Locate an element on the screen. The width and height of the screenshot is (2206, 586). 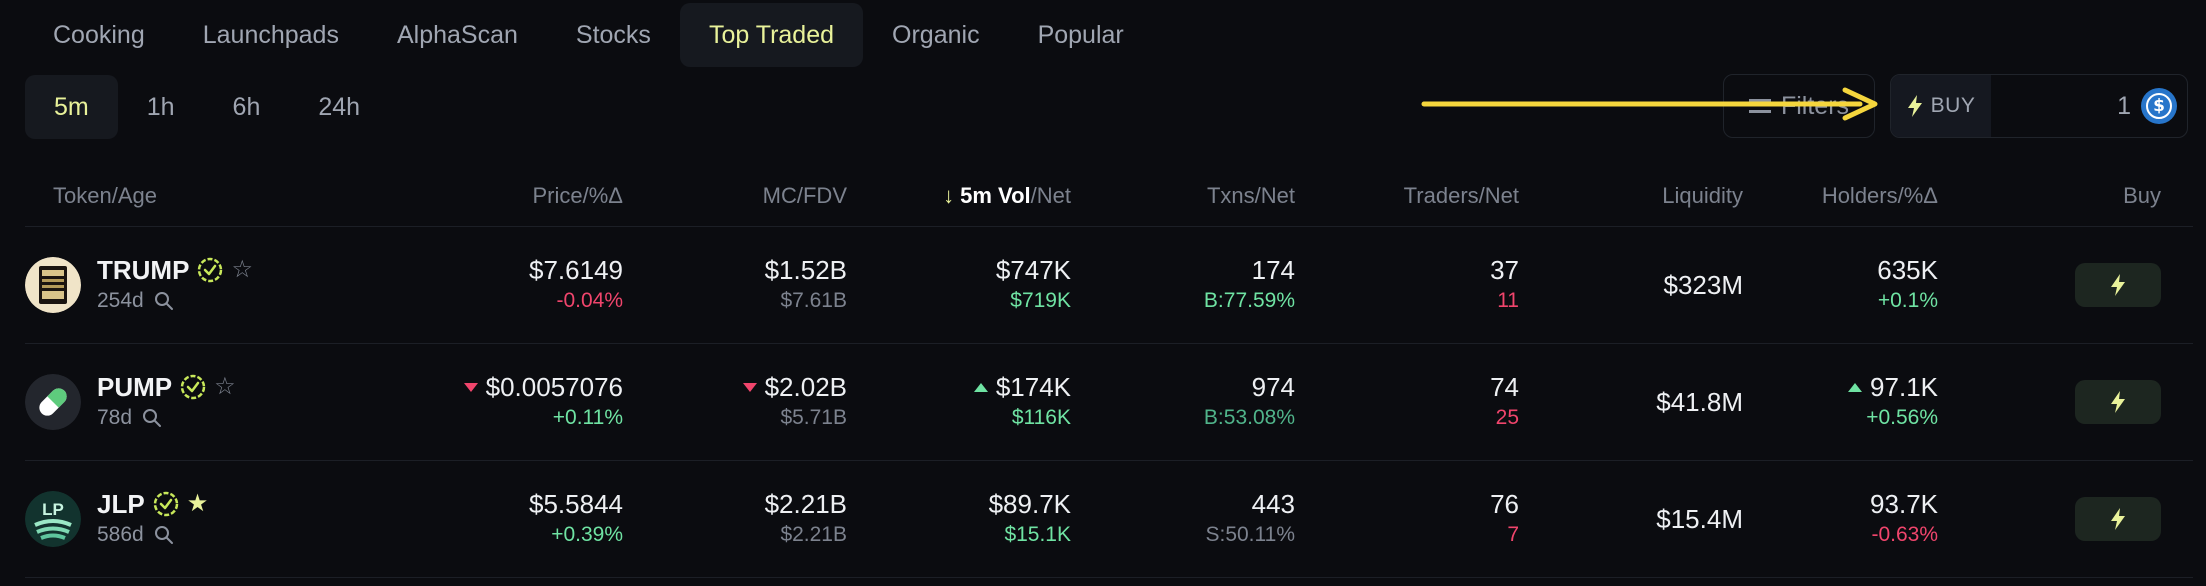
traders-value: 74 is located at coordinates (1504, 387).